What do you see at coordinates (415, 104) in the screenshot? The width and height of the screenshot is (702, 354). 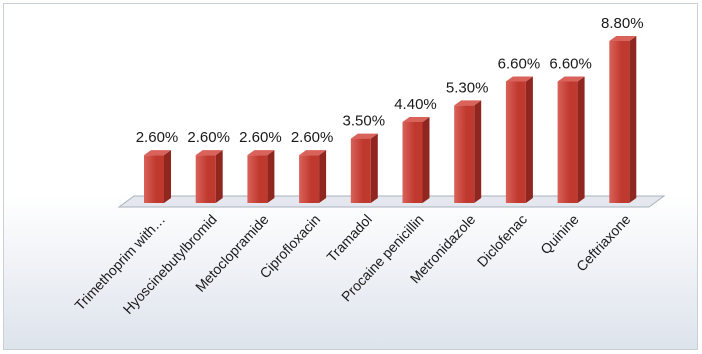 I see `value-label: 4.40%` at bounding box center [415, 104].